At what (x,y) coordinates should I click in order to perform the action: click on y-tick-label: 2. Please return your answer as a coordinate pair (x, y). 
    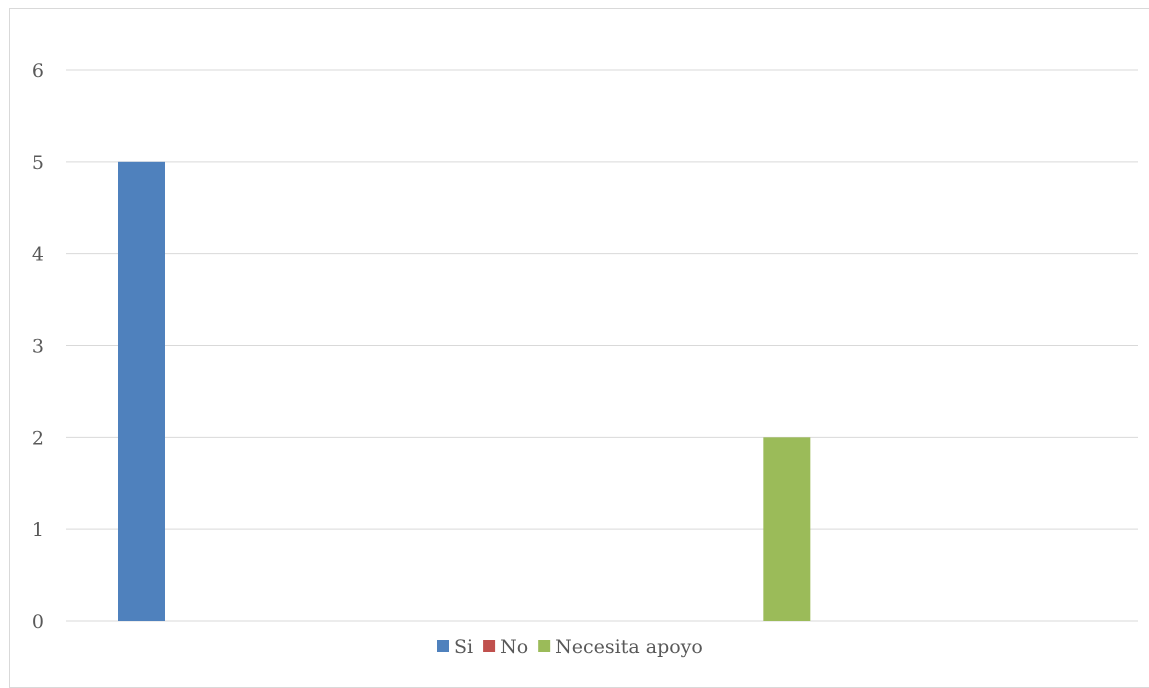
    Looking at the image, I should click on (38, 438).